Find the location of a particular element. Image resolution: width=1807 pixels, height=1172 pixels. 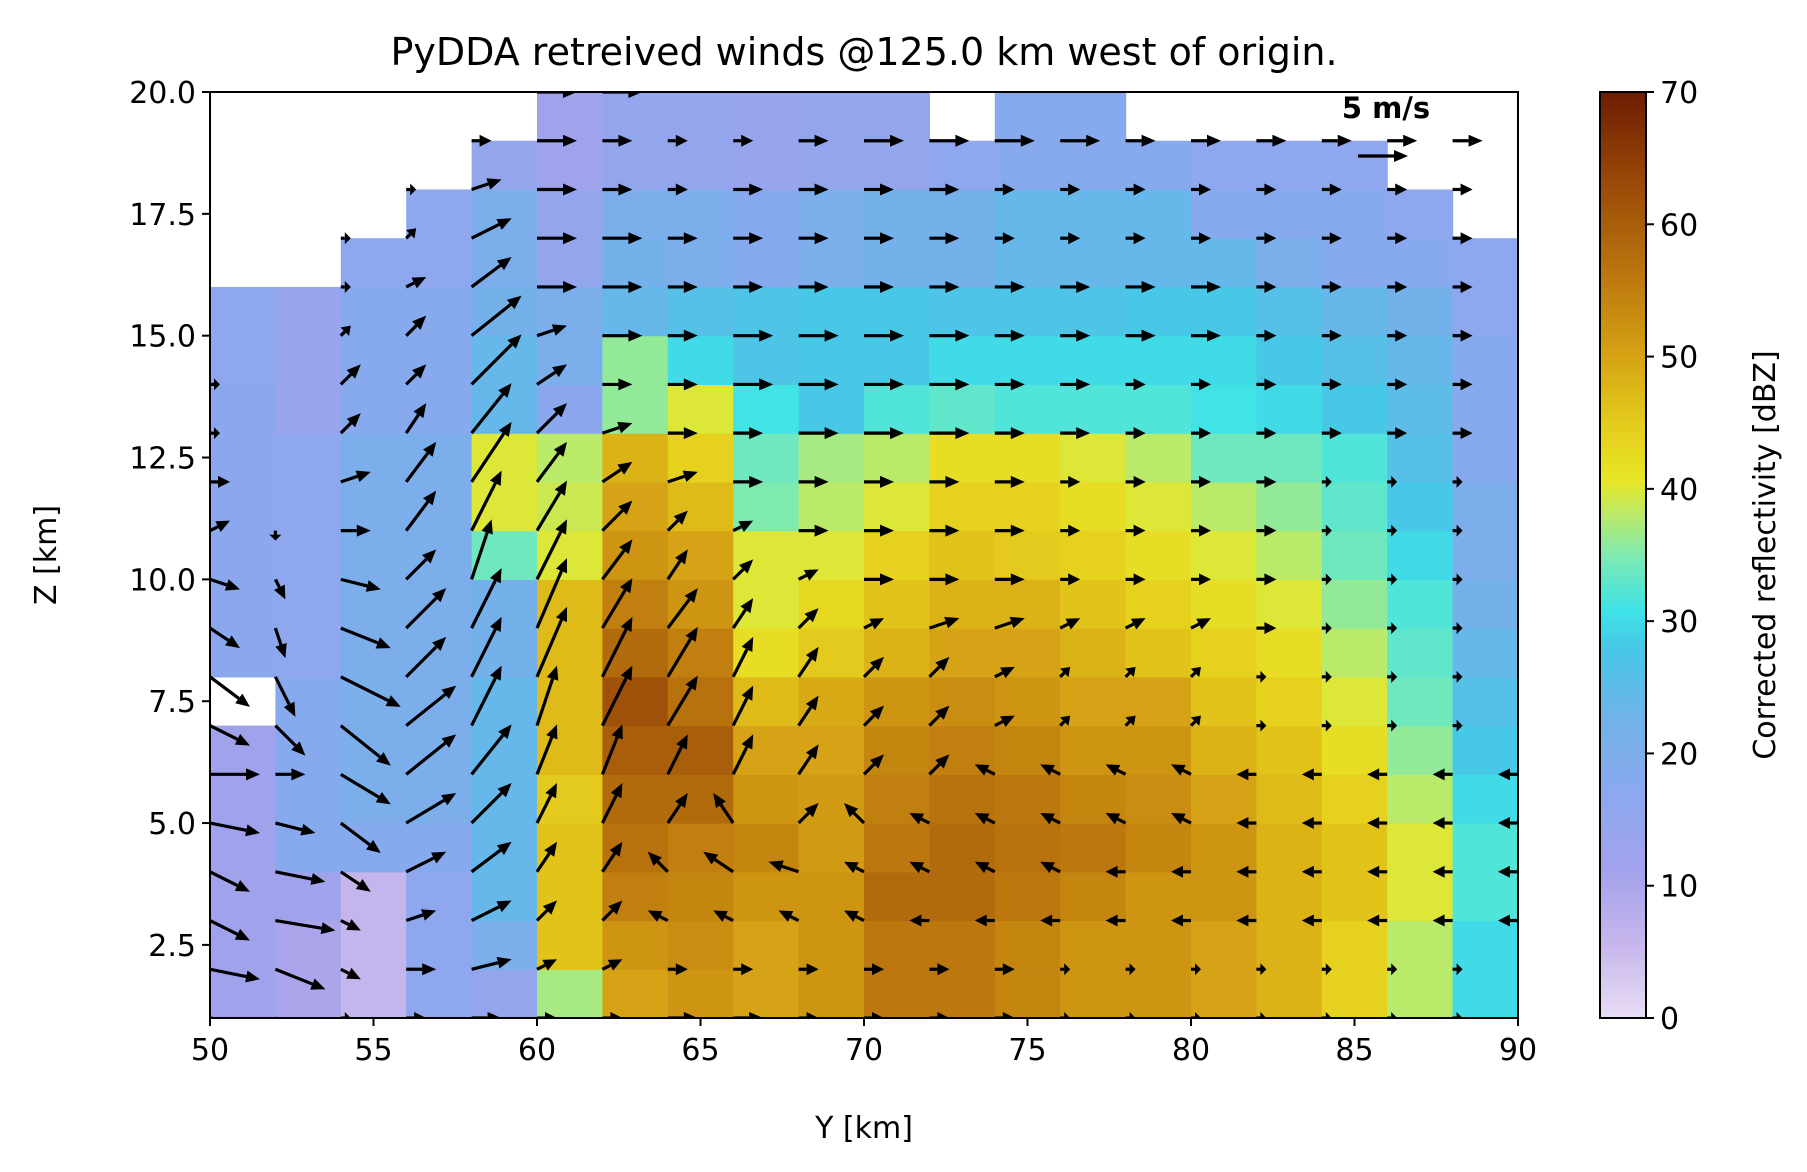

y-tick-label: 15.0 is located at coordinates (162, 337).